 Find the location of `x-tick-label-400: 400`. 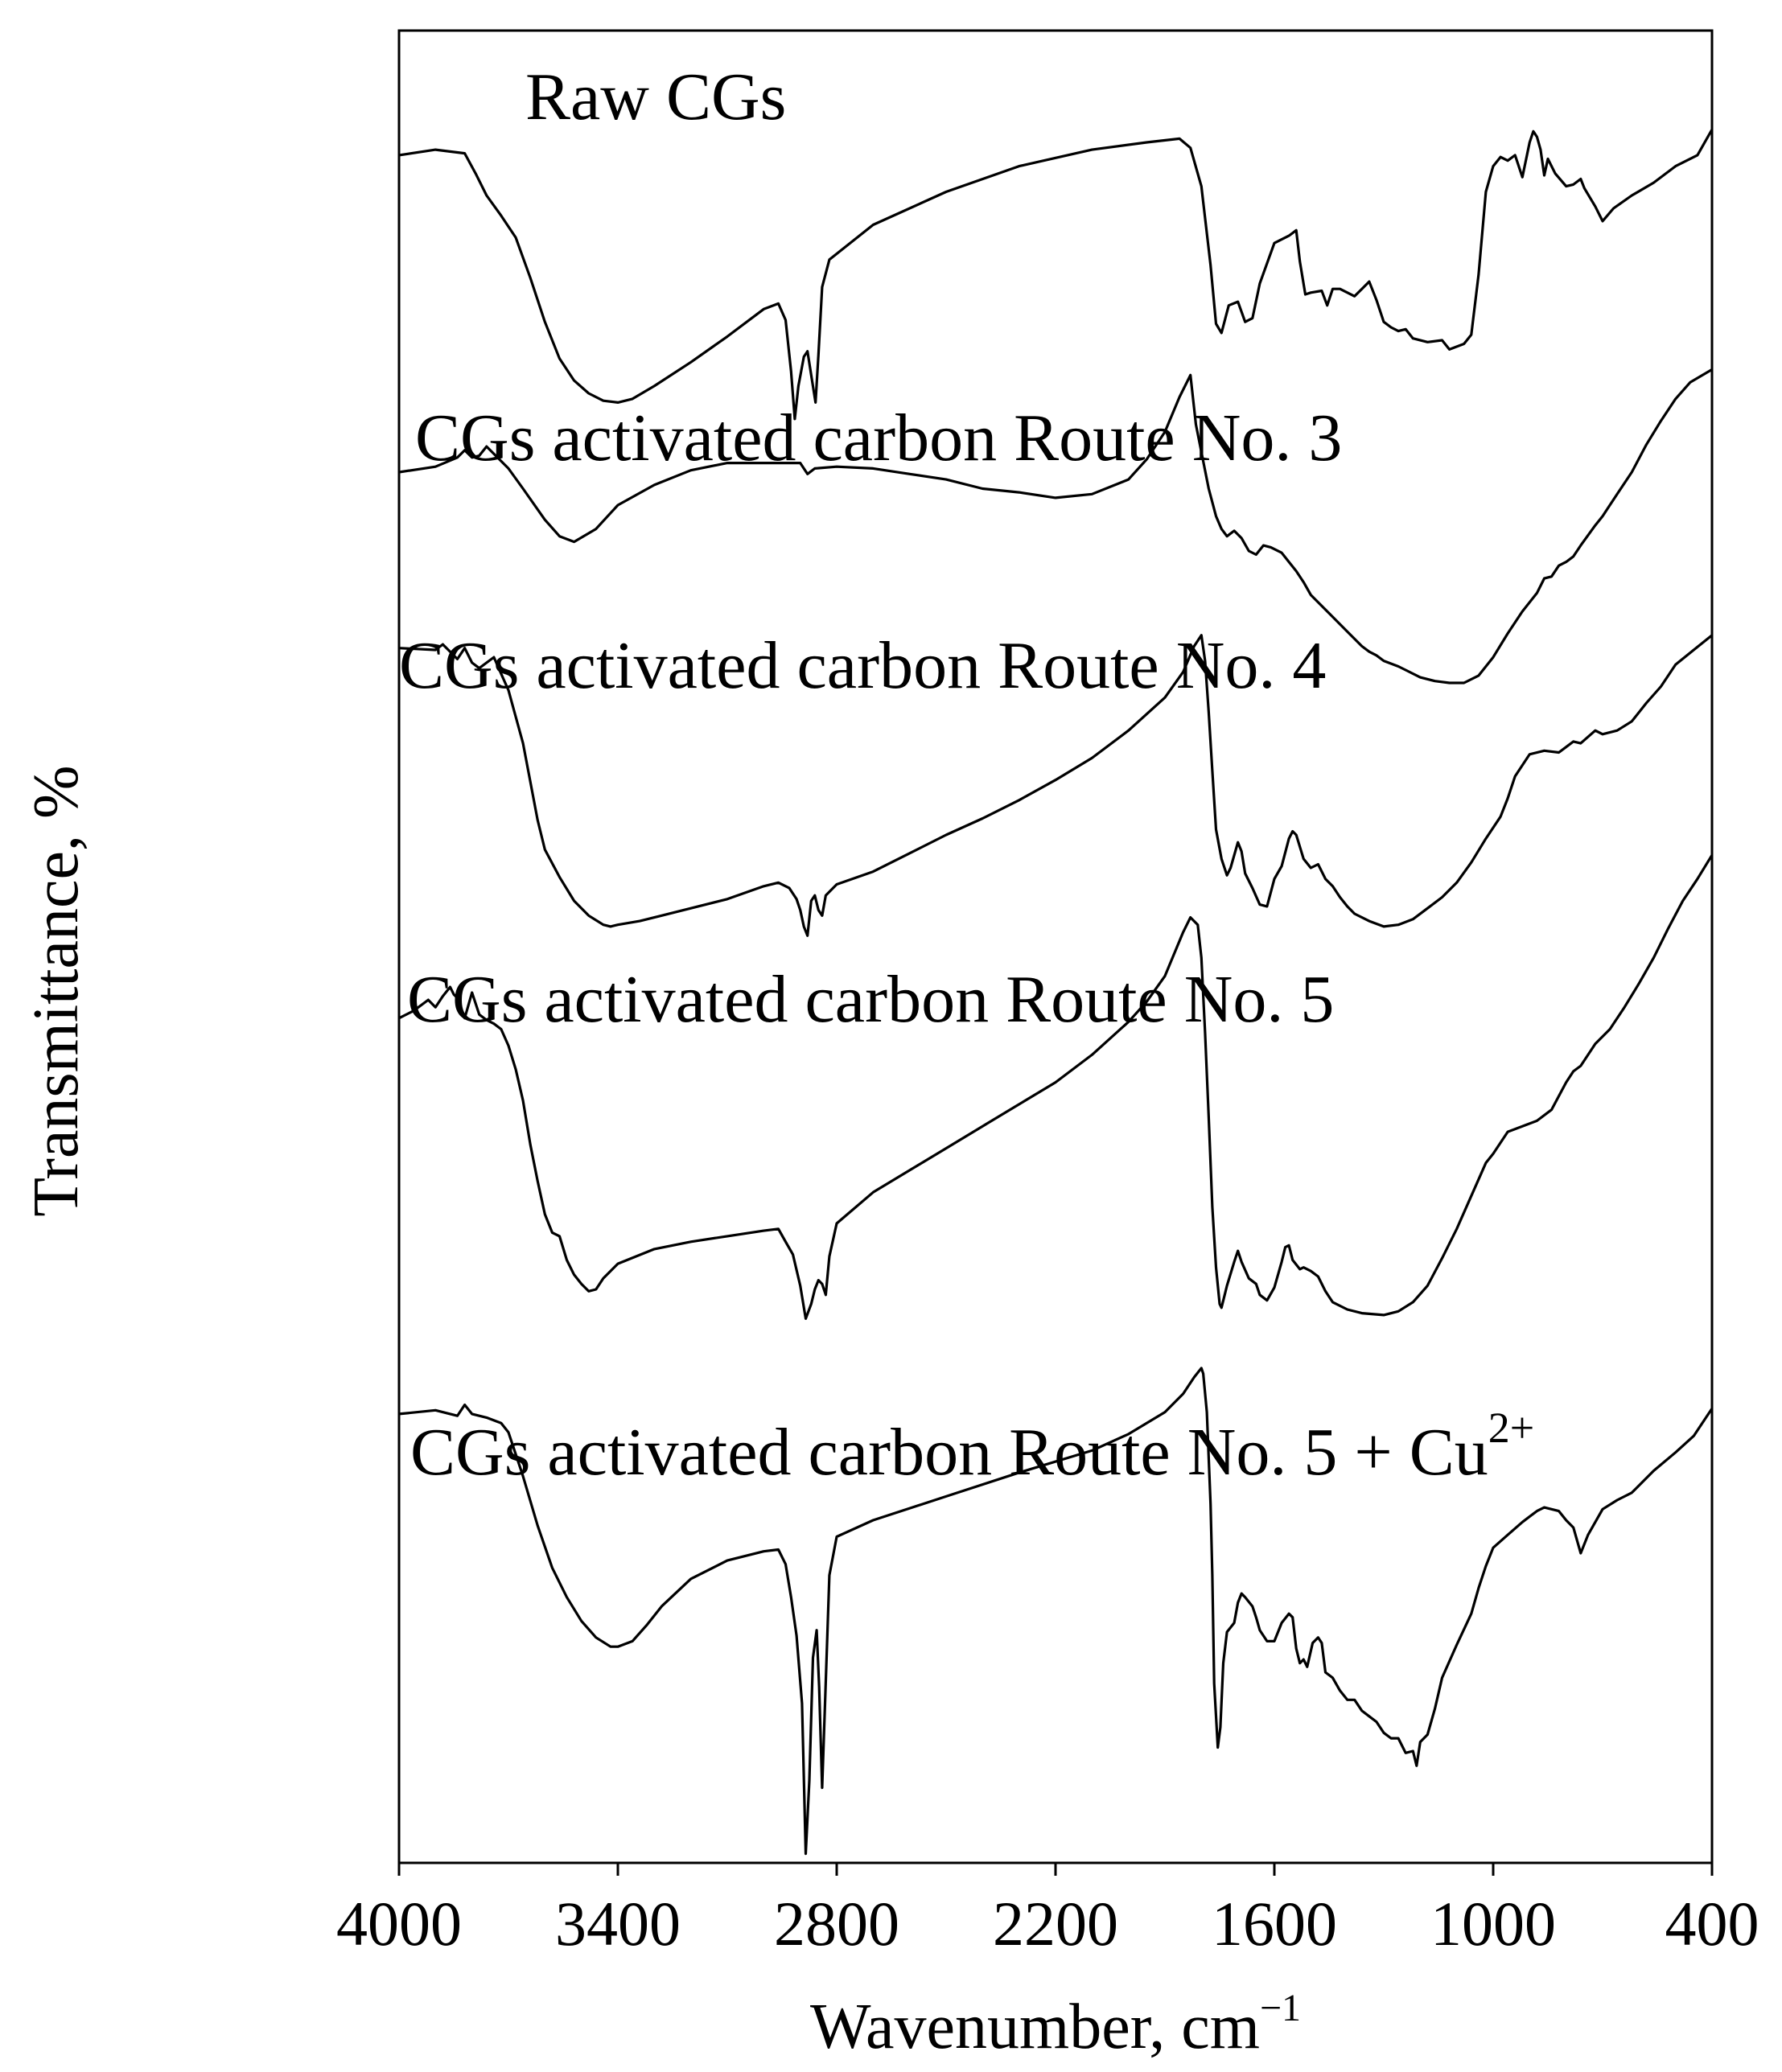

x-tick-label-400: 400 is located at coordinates (1712, 1924).